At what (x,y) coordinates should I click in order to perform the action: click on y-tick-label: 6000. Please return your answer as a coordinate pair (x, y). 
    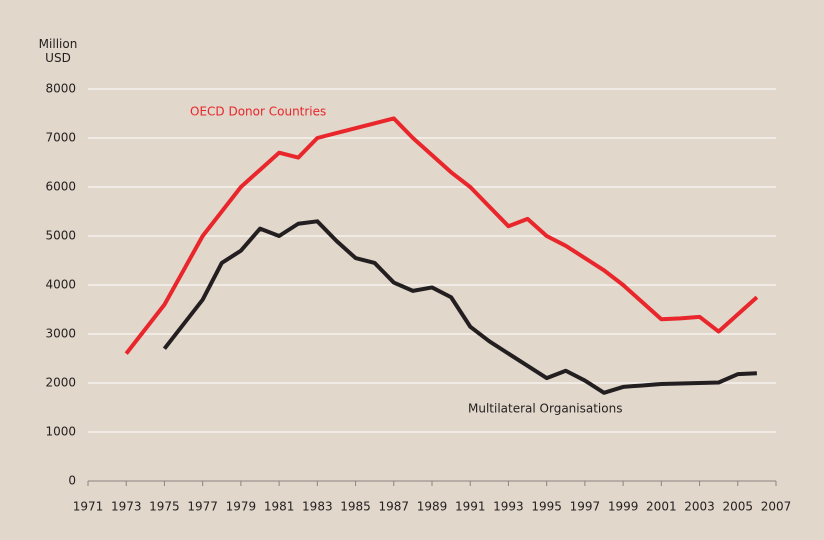
    Looking at the image, I should click on (60, 187).